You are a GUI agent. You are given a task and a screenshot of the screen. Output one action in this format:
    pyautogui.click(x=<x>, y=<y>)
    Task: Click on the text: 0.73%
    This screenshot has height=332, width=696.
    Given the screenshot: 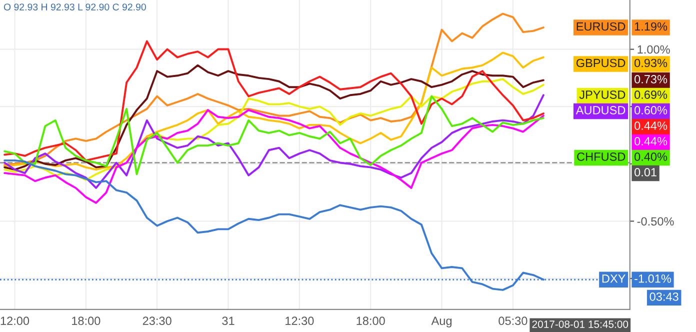 What is the action you would take?
    pyautogui.click(x=651, y=79)
    